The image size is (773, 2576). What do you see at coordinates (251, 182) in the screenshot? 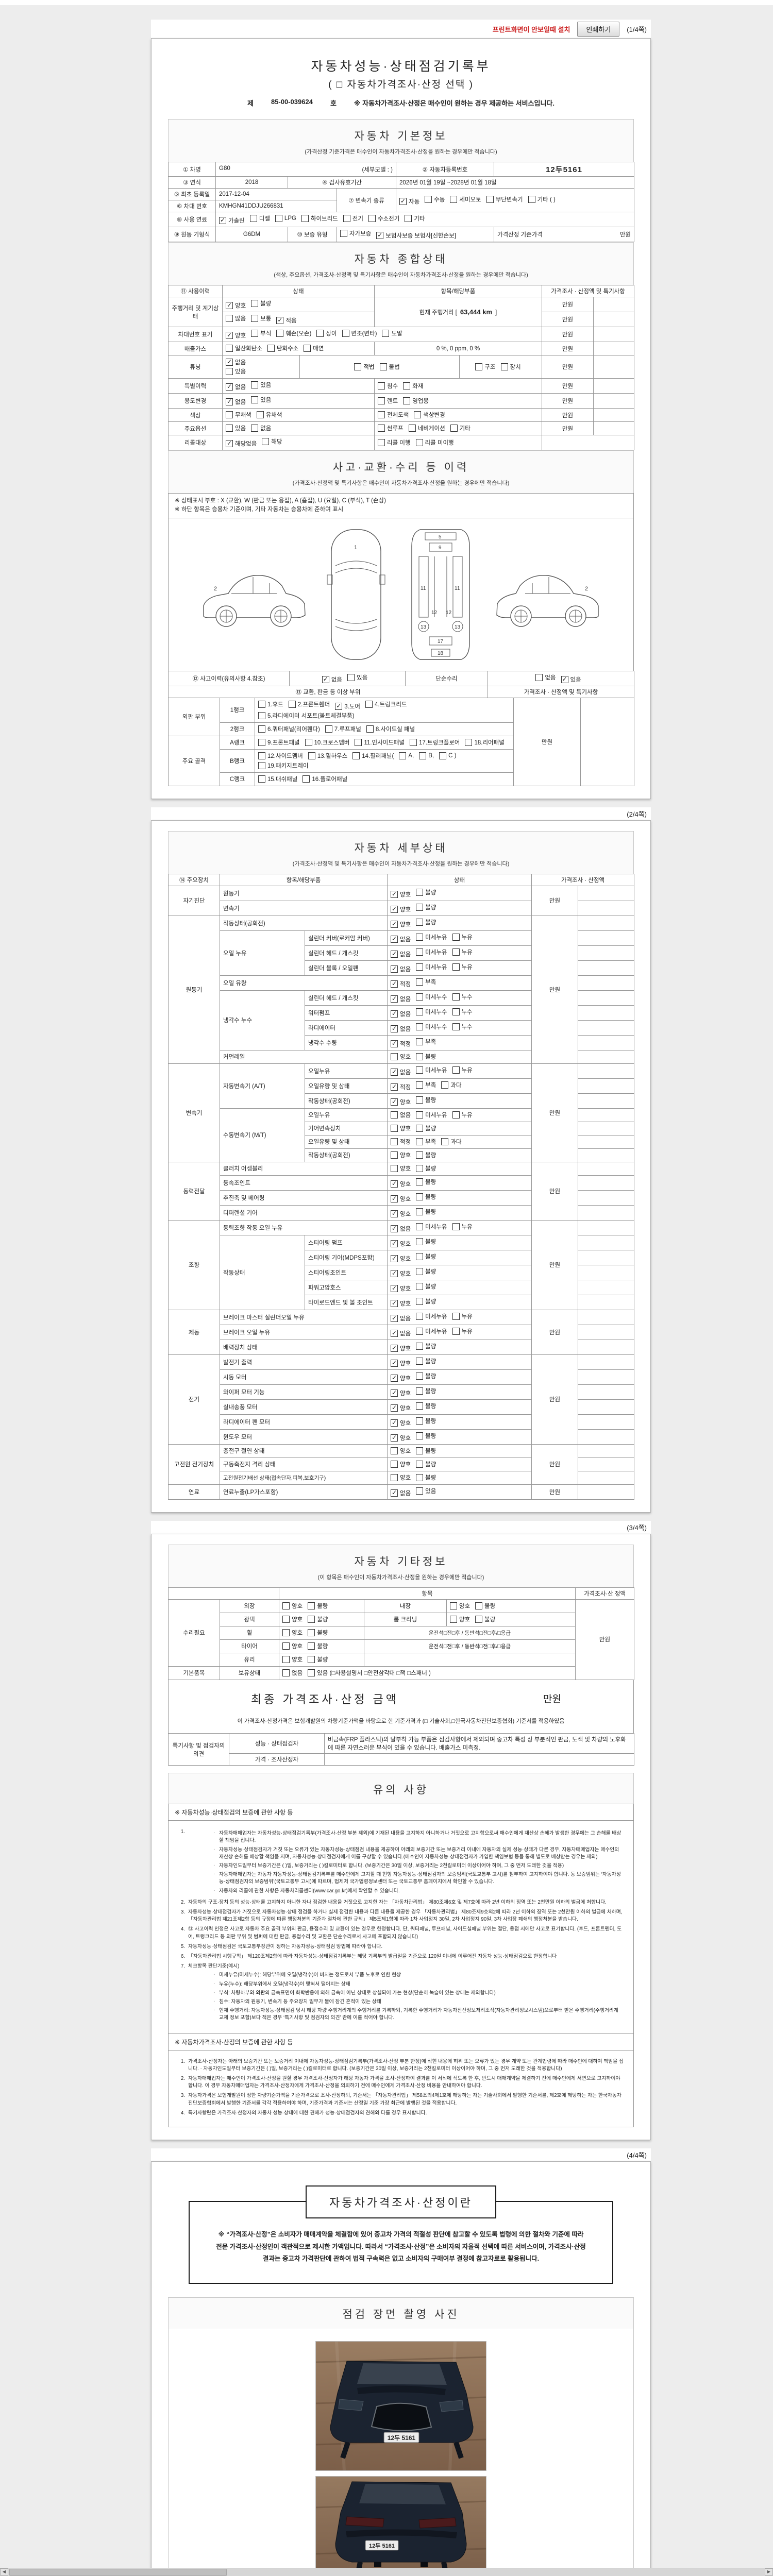
I see `table-cell: 2018` at bounding box center [251, 182].